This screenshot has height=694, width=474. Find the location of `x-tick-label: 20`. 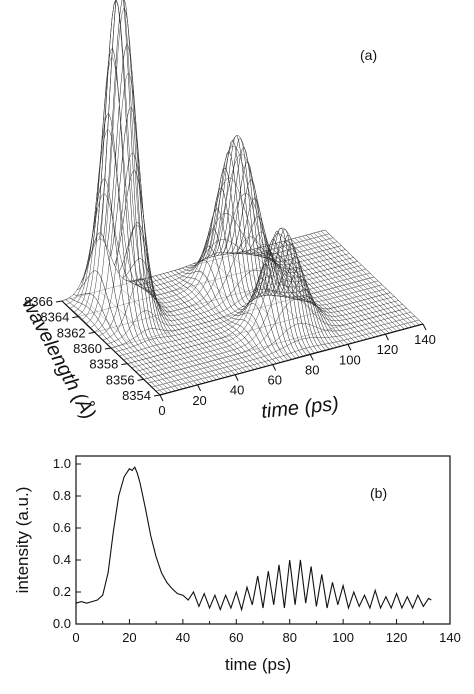

x-tick-label: 20 is located at coordinates (129, 637).